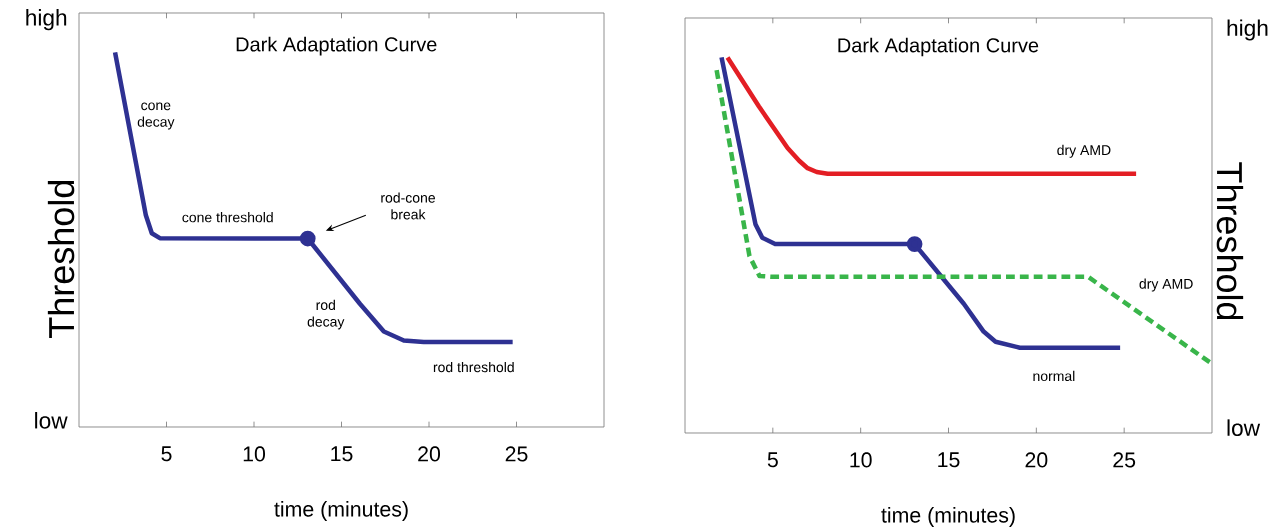 The height and width of the screenshot is (527, 1275). Describe the element at coordinates (408, 206) in the screenshot. I see `annotation: rod-cone break` at that location.